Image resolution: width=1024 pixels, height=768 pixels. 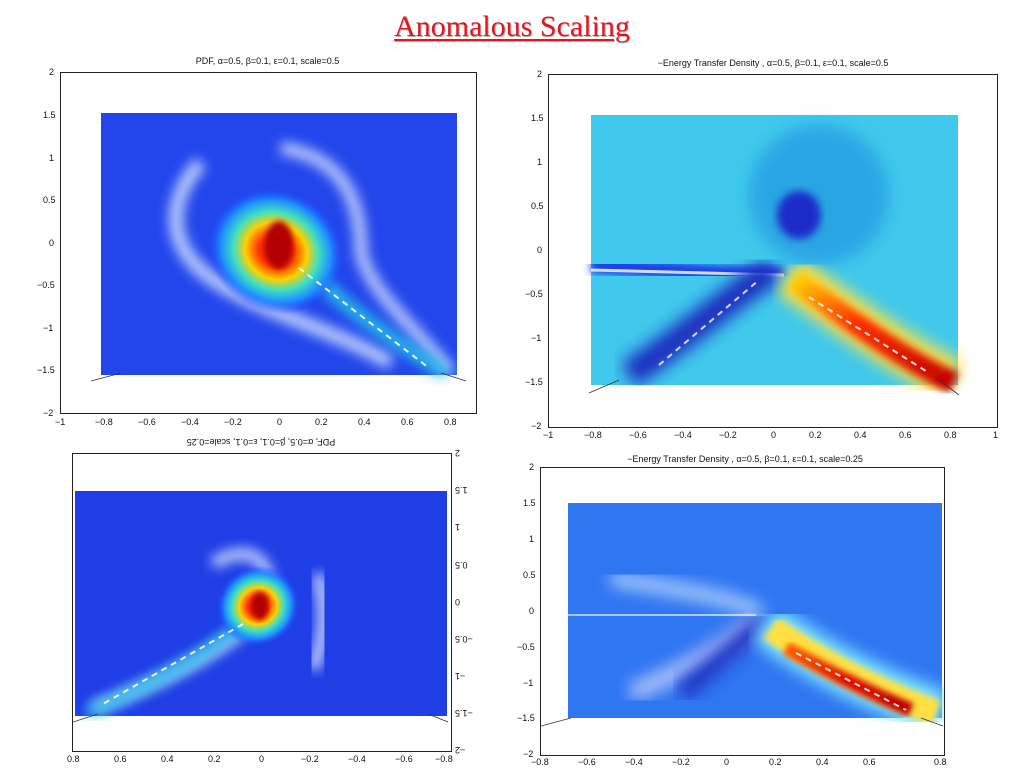 I want to click on x-tick: 1, so click(x=996, y=435).